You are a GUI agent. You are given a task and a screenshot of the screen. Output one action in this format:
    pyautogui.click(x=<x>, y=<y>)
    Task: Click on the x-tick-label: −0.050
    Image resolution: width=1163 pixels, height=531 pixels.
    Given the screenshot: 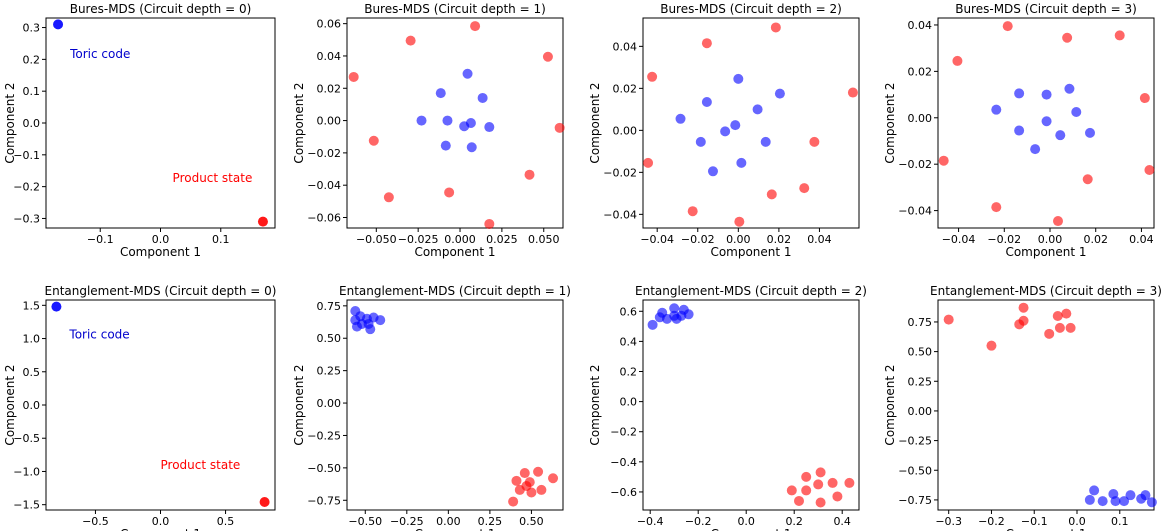 What is the action you would take?
    pyautogui.click(x=376, y=239)
    